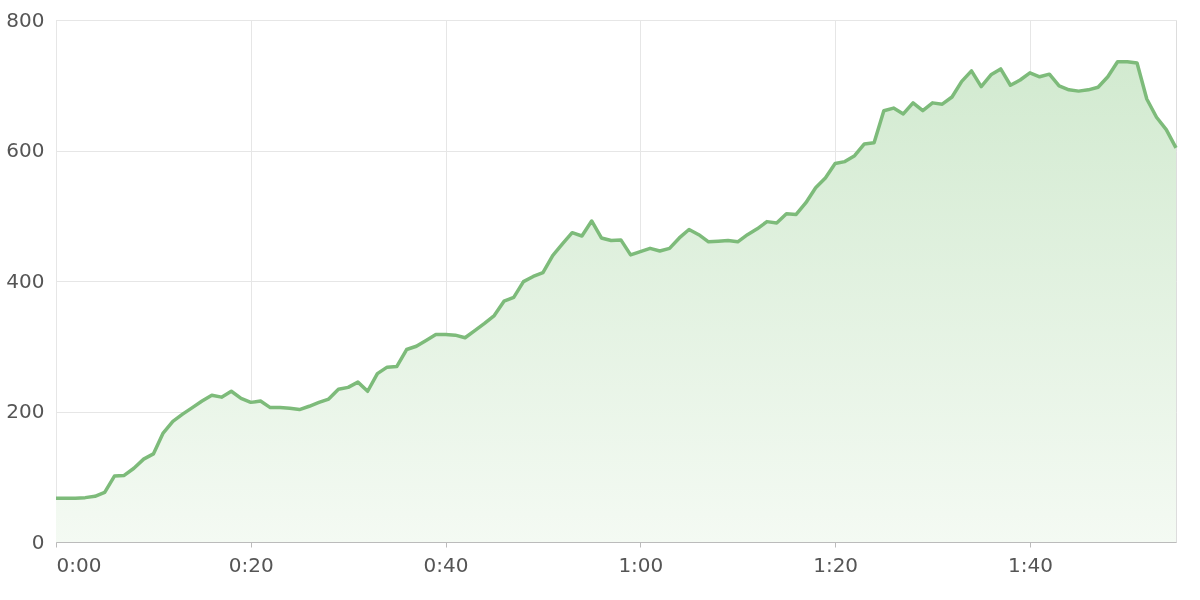 The width and height of the screenshot is (1200, 600). What do you see at coordinates (38, 541) in the screenshot?
I see `y-tick-label: 0` at bounding box center [38, 541].